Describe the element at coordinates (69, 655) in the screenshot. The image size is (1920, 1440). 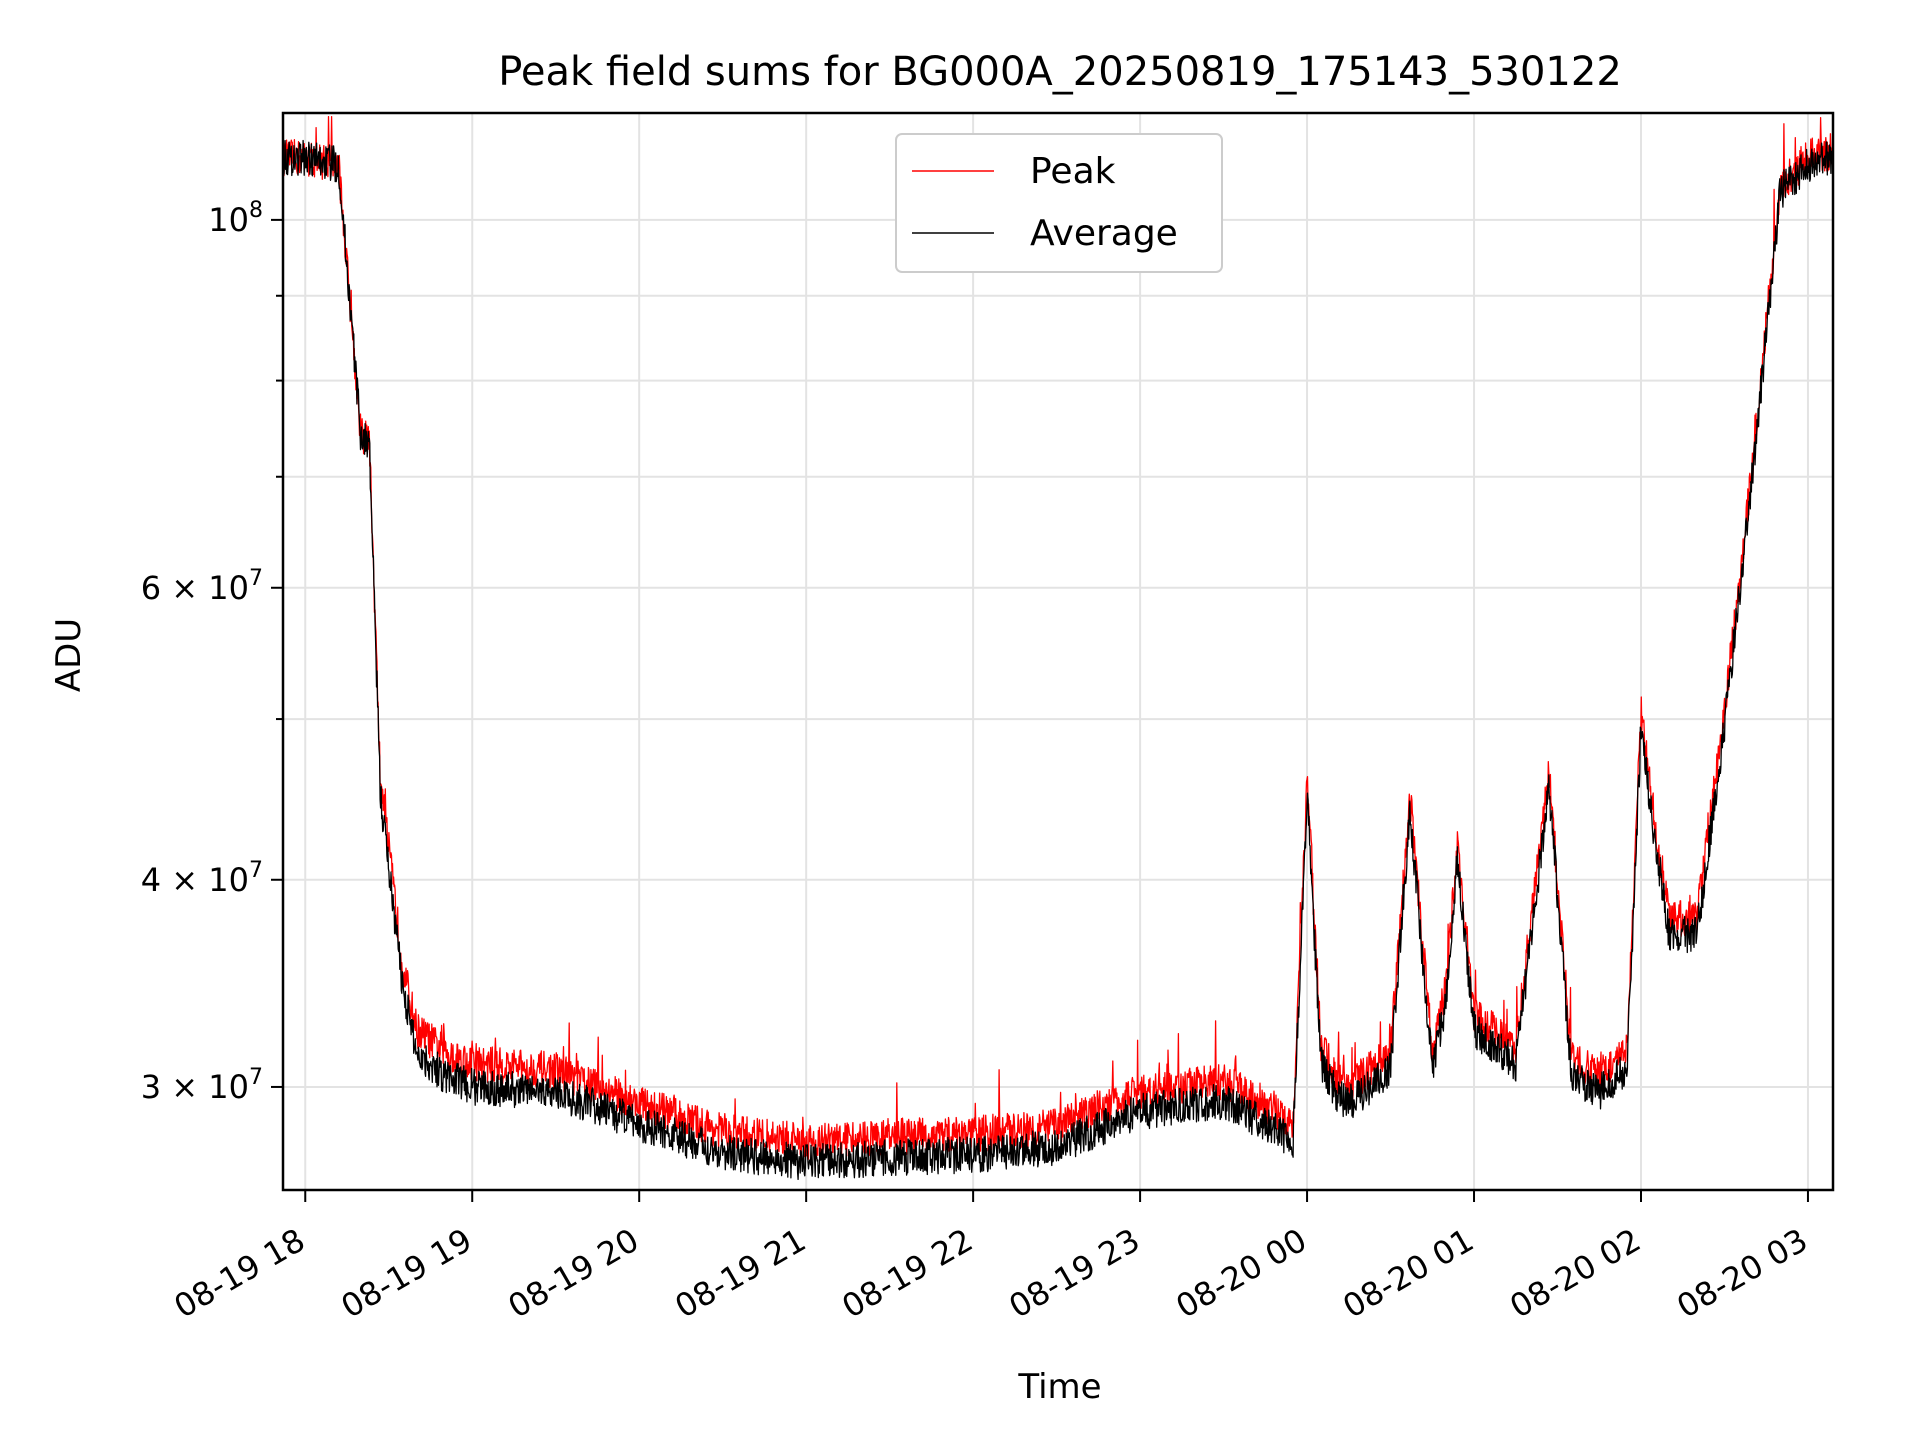
I see `y-axis-label: ADU` at that location.